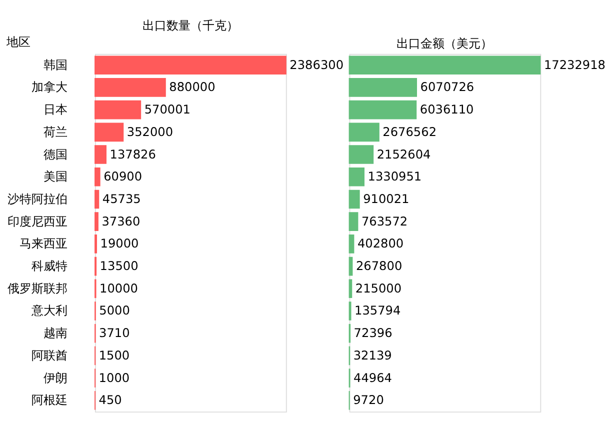 The height and width of the screenshot is (444, 611). Describe the element at coordinates (368, 400) in the screenshot. I see `data-label: 9720` at that location.